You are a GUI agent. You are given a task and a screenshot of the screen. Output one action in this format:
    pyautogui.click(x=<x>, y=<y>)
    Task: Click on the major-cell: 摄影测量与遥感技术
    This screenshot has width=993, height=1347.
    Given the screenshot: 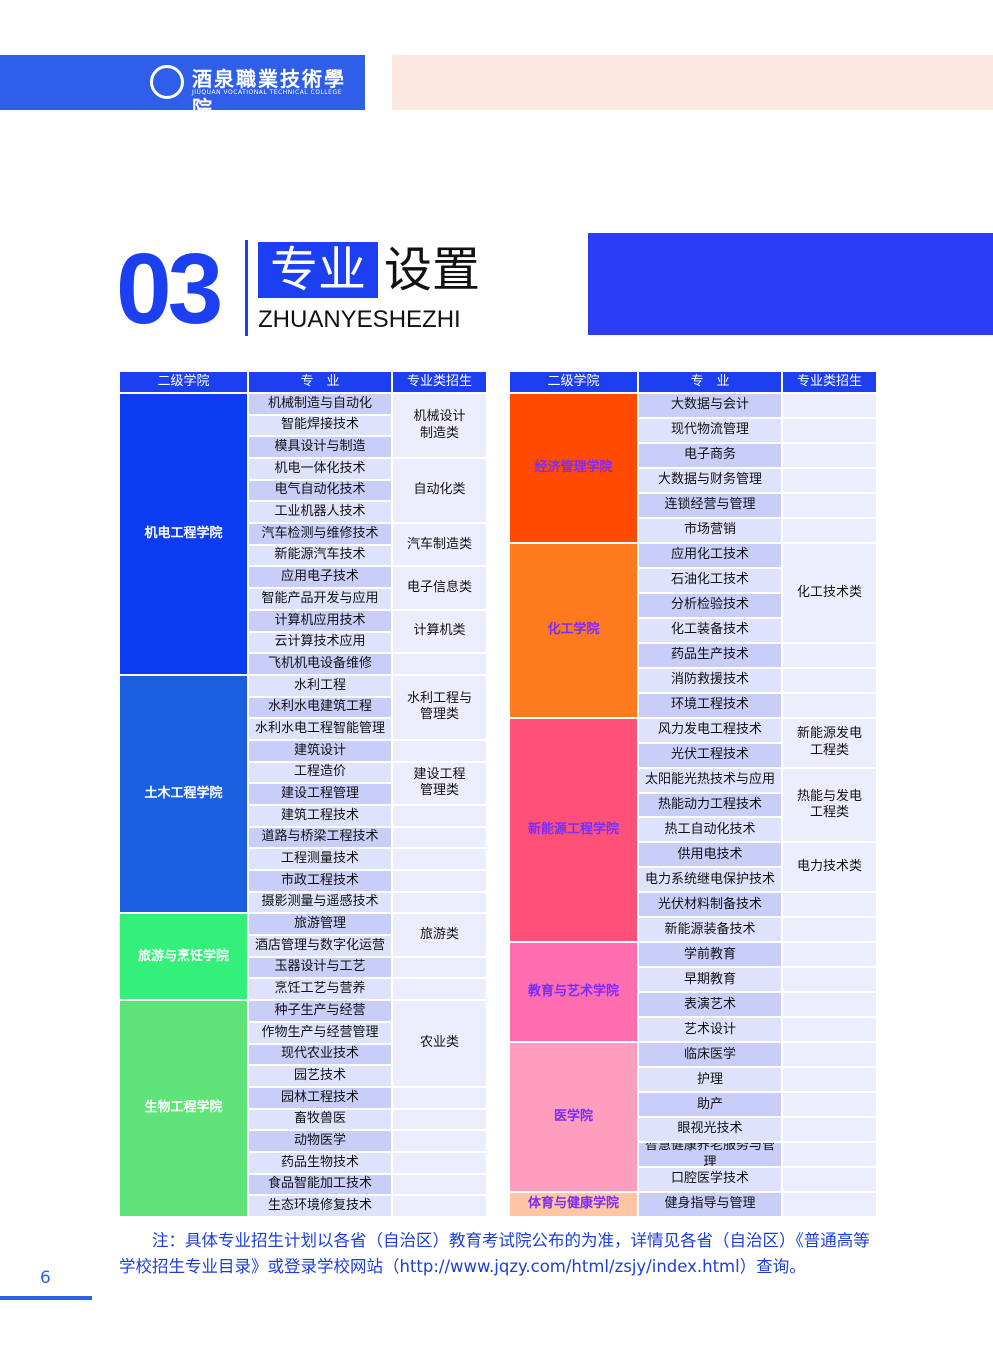 What is the action you would take?
    pyautogui.click(x=320, y=902)
    